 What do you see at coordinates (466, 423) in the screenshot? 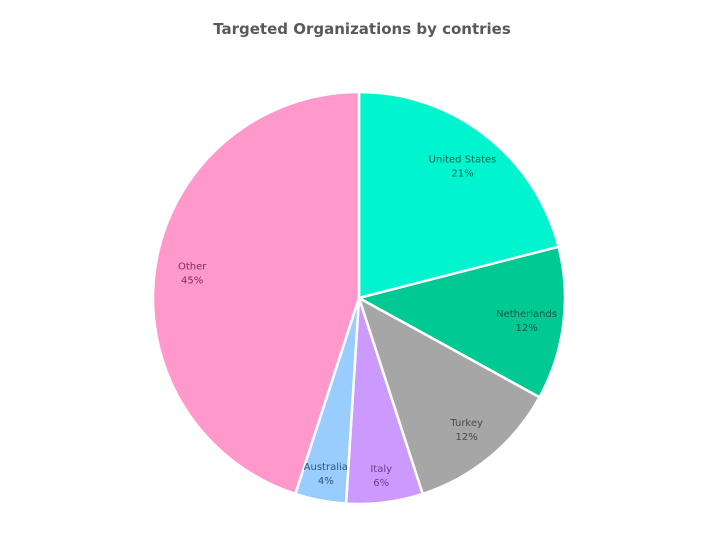
I see `slice-label-turkey: Turkey` at bounding box center [466, 423].